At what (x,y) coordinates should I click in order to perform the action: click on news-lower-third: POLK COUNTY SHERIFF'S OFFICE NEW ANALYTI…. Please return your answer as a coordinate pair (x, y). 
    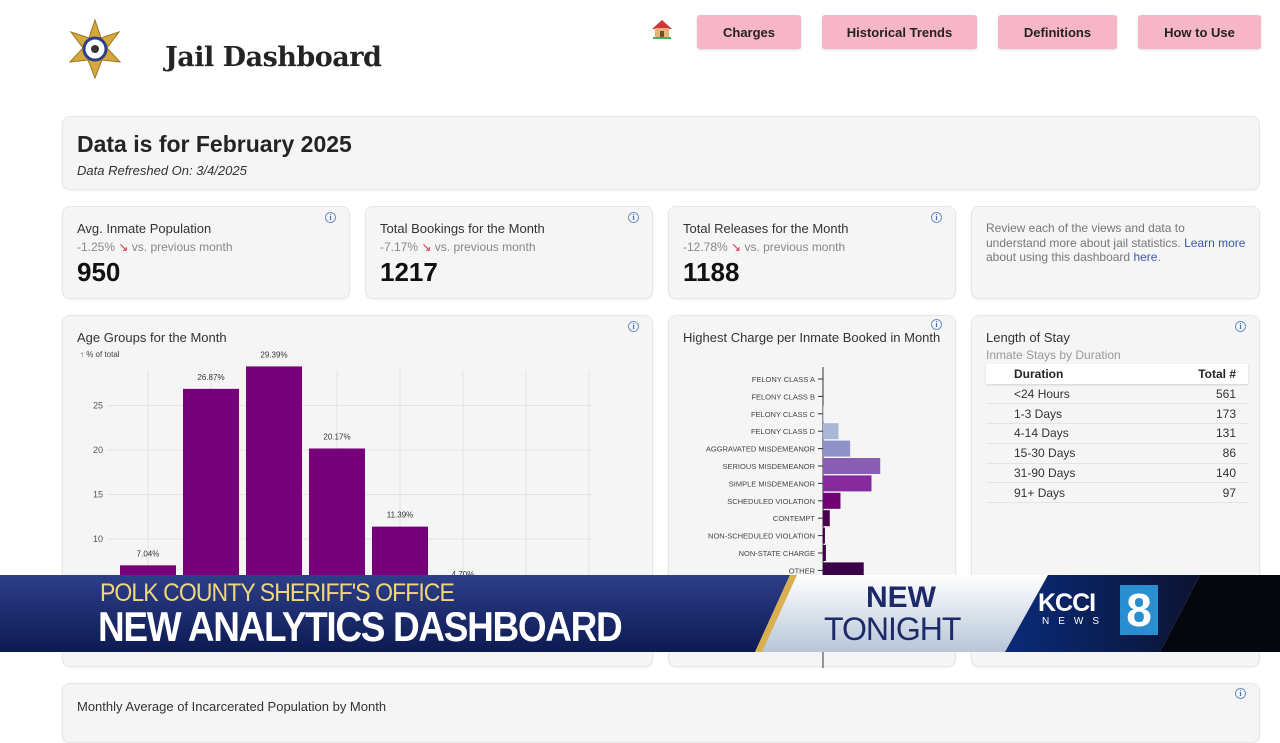
    Looking at the image, I should click on (640, 613).